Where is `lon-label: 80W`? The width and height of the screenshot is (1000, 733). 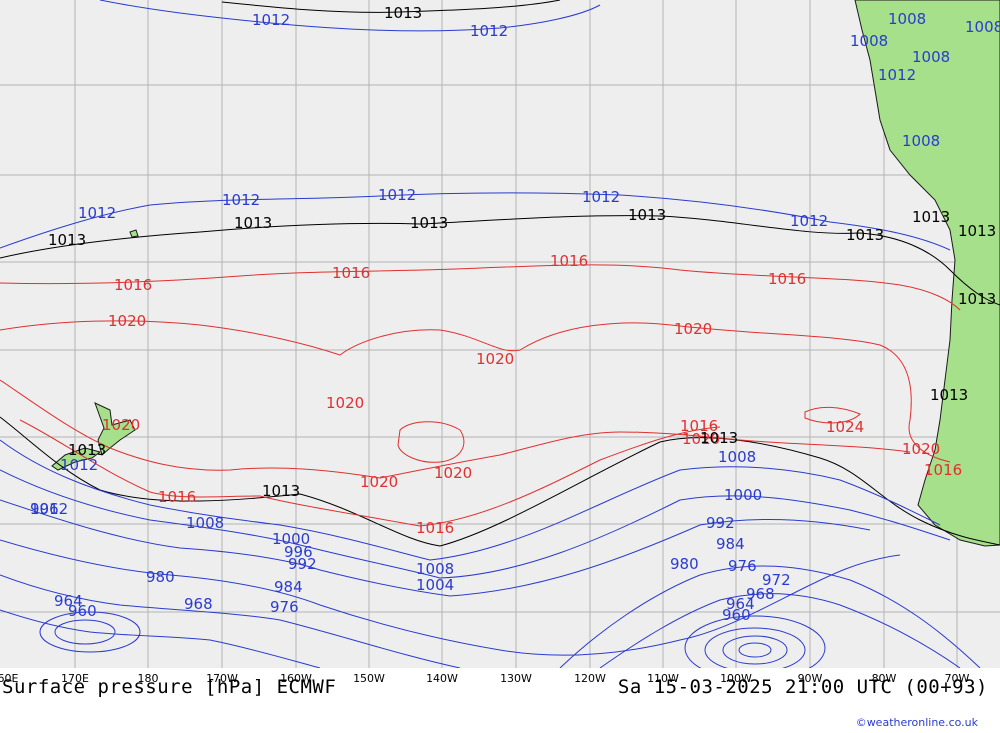 lon-label: 80W is located at coordinates (884, 678).